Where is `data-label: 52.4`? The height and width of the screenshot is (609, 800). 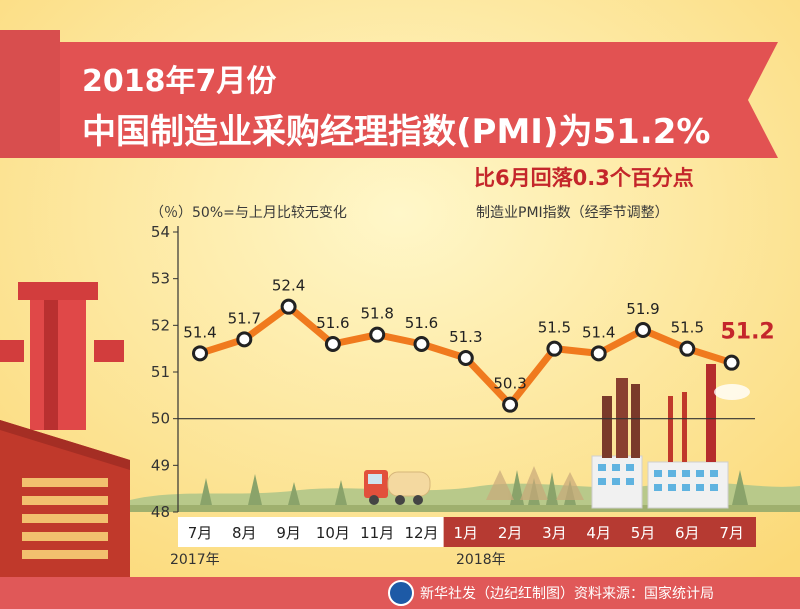 data-label: 52.4 is located at coordinates (288, 286).